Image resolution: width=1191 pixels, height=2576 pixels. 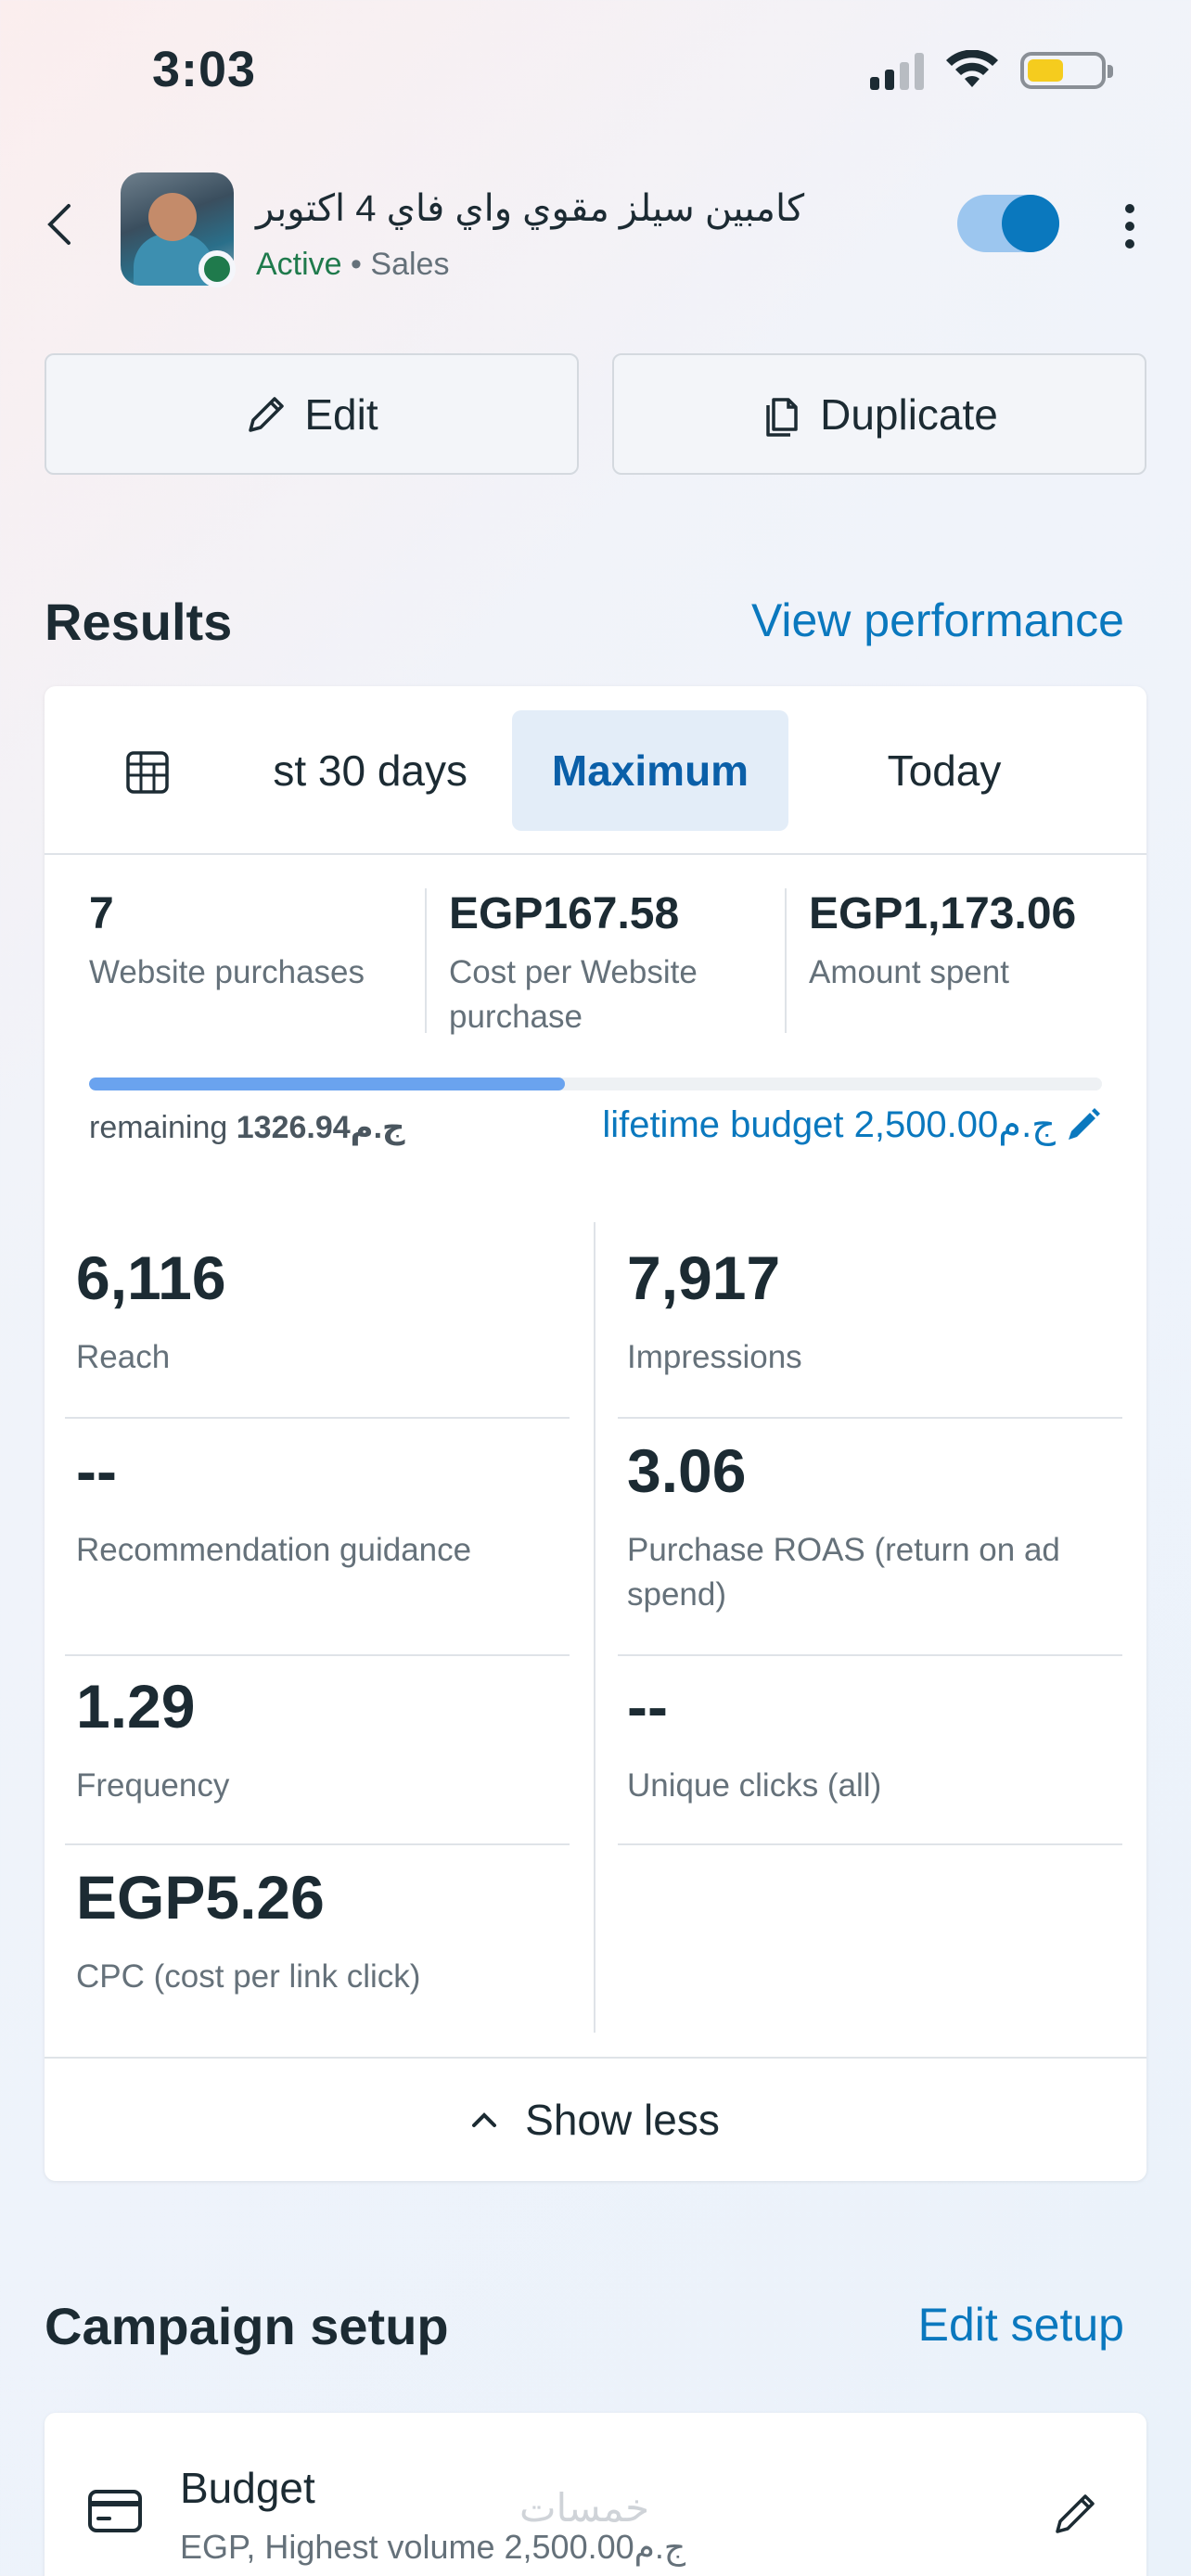 What do you see at coordinates (704, 1277) in the screenshot?
I see `metric-value: 7,917` at bounding box center [704, 1277].